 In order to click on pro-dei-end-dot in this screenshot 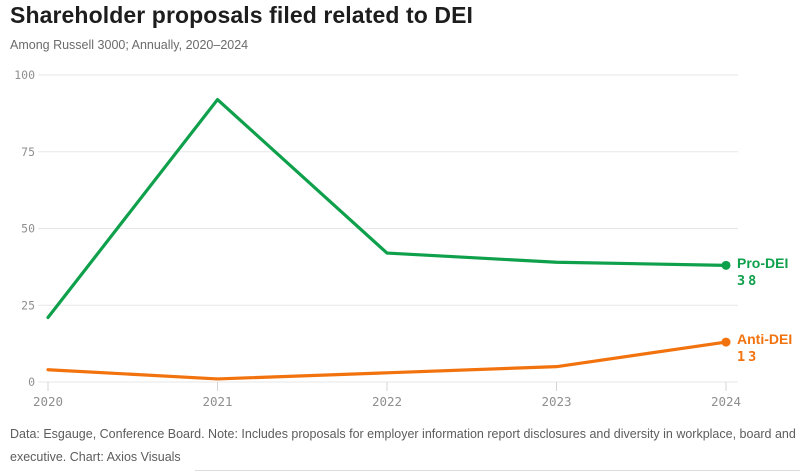, I will do `click(726, 265)`.